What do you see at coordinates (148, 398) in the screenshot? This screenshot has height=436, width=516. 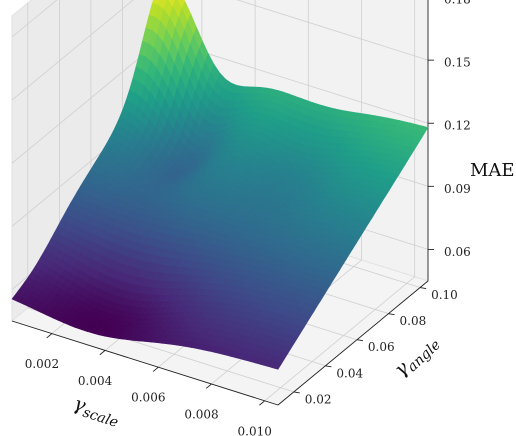 I see `x-tick-label-2: 0.006` at bounding box center [148, 398].